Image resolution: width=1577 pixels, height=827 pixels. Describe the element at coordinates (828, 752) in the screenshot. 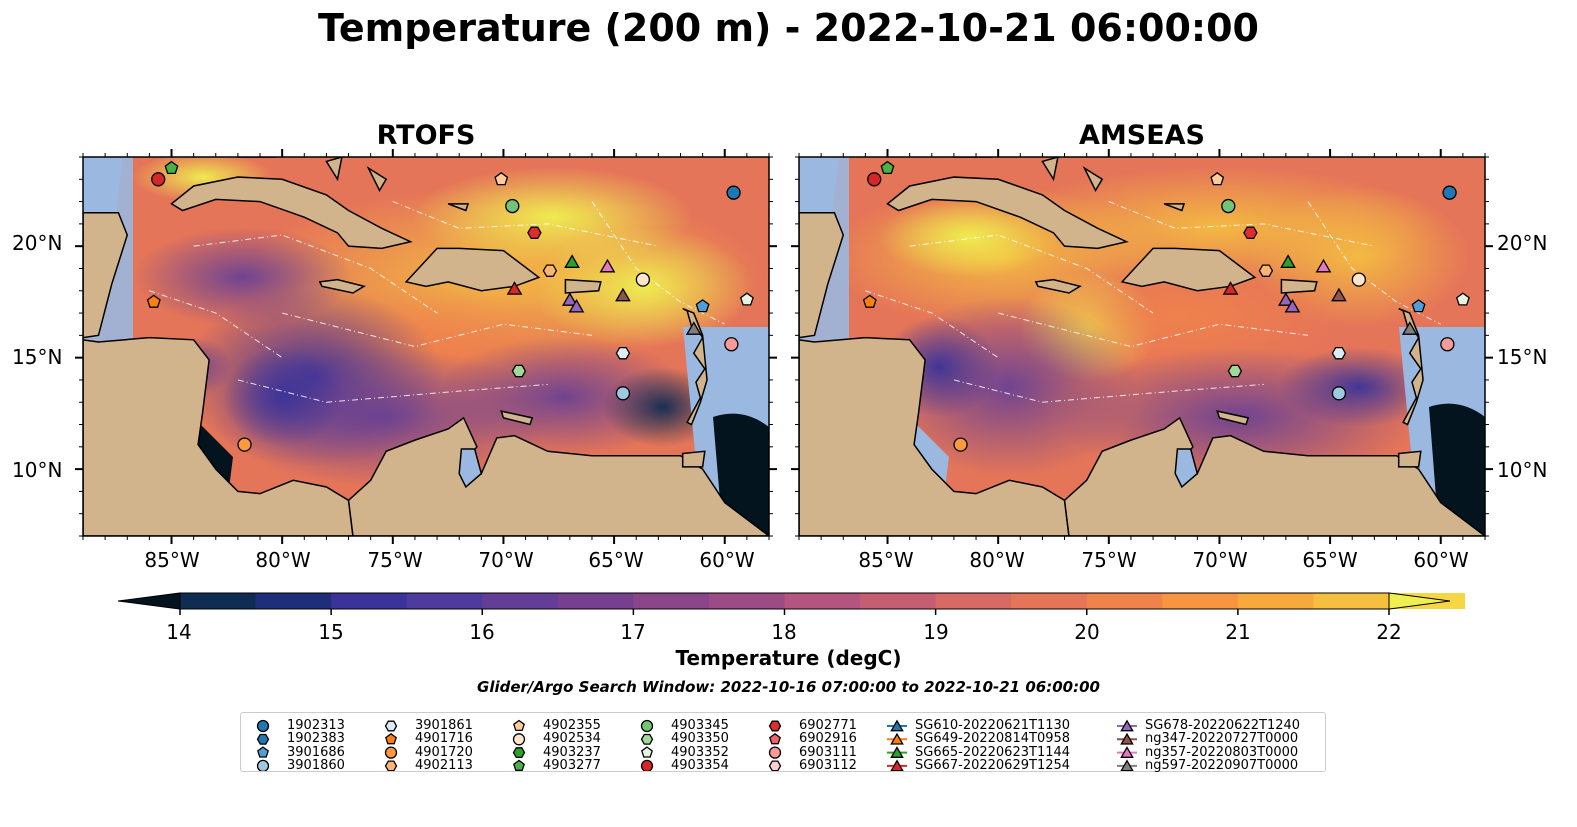

I see `legend-label: 6903111` at that location.